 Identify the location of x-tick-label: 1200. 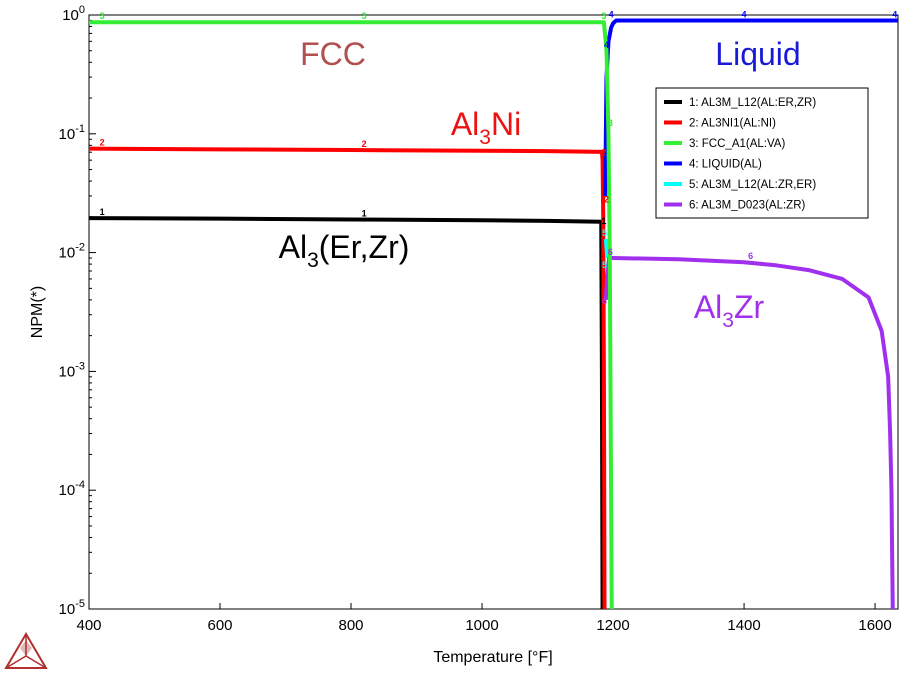
(612, 625).